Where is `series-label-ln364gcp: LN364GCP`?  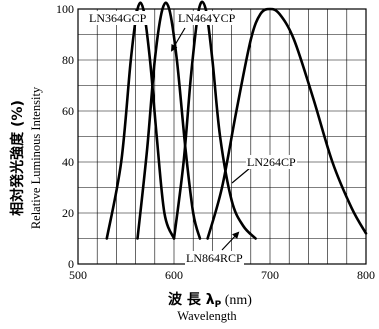
series-label-ln364gcp: LN364GCP is located at coordinates (118, 18).